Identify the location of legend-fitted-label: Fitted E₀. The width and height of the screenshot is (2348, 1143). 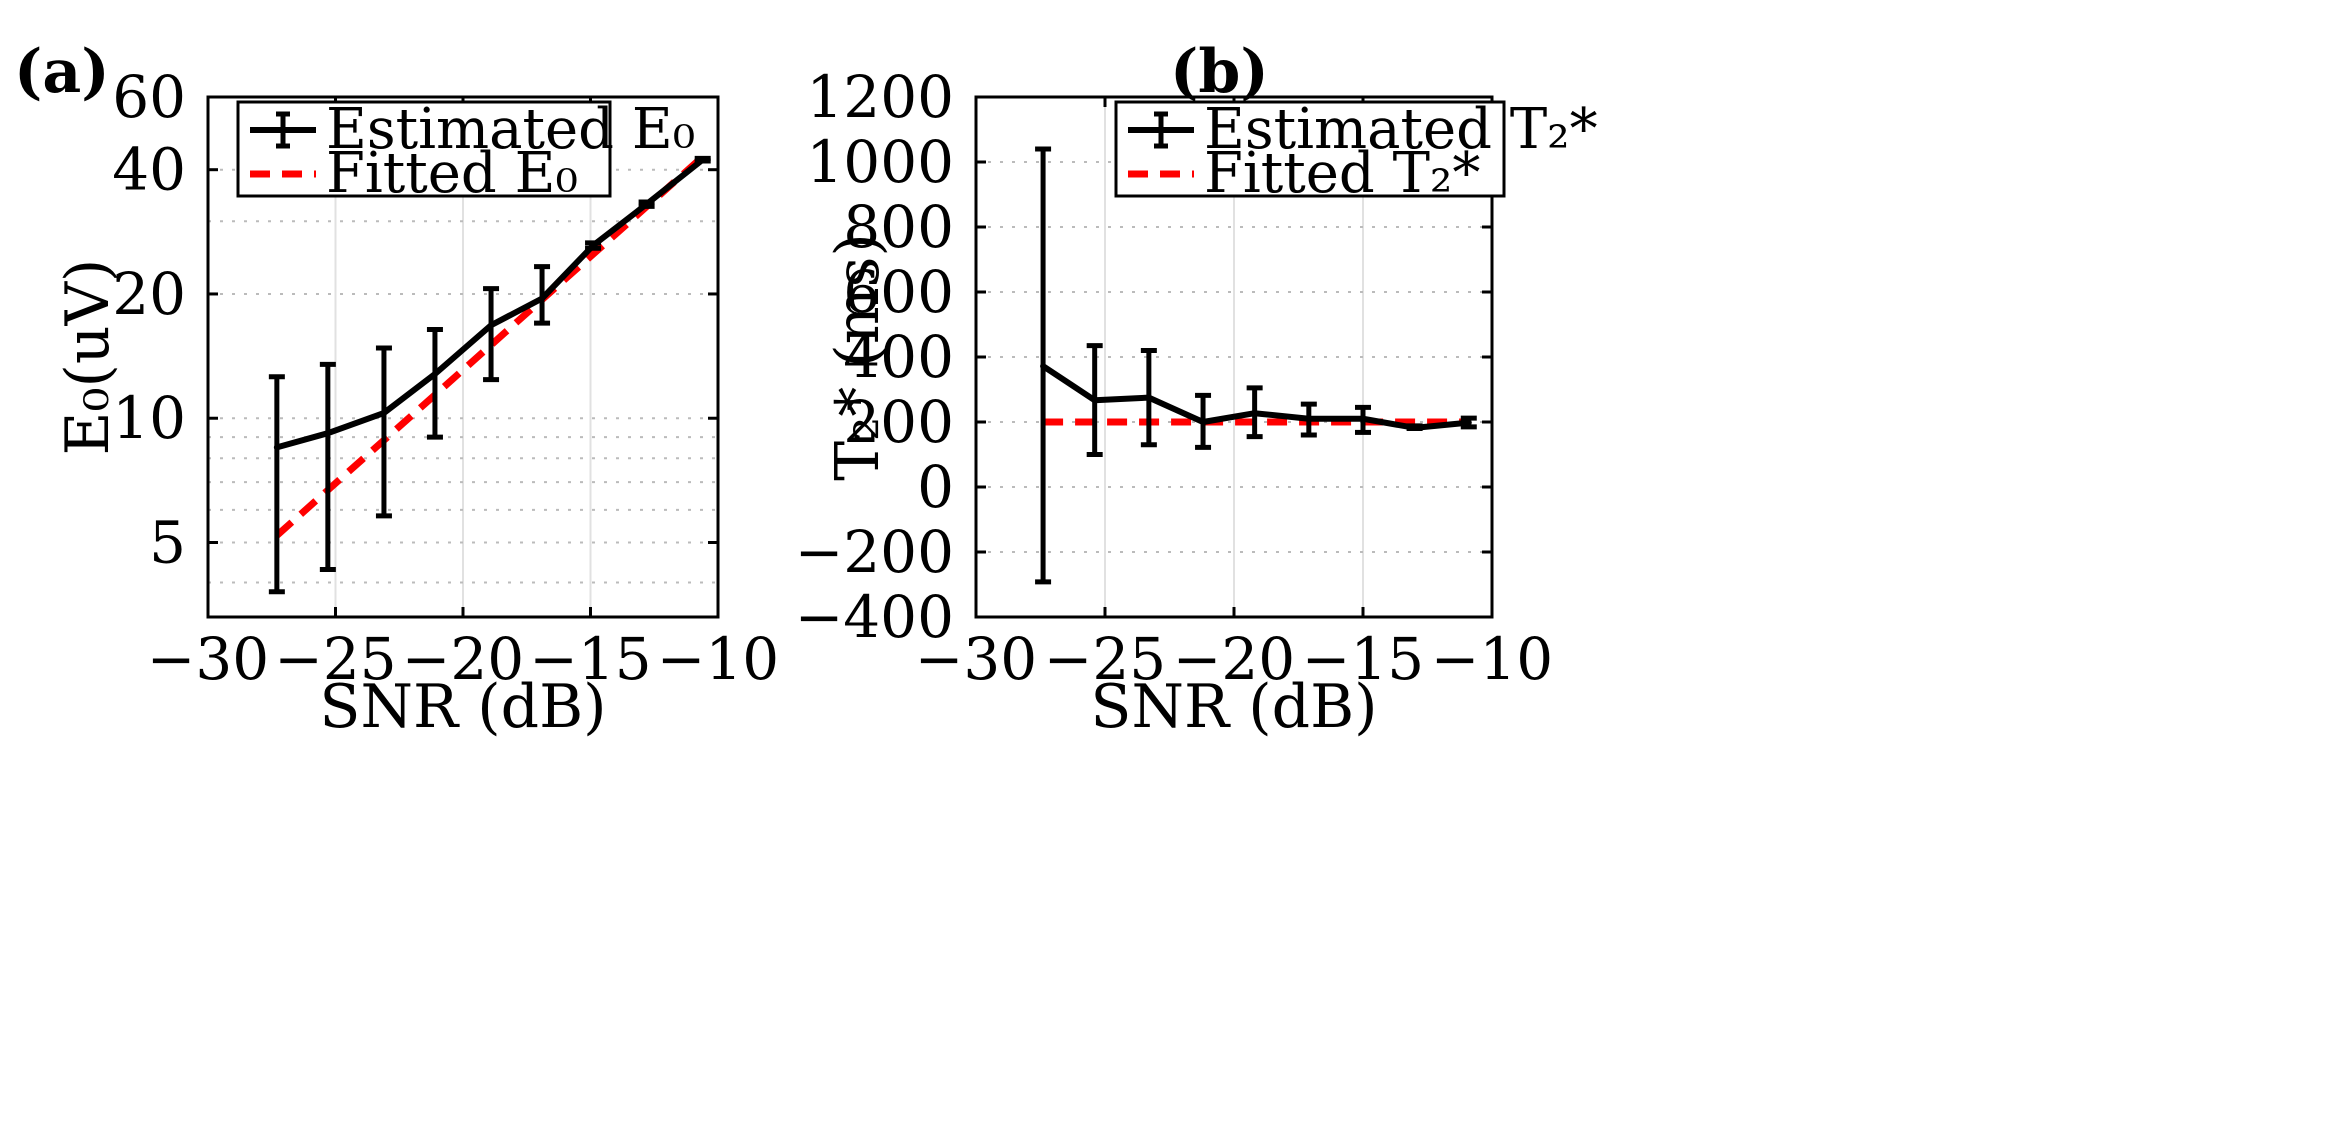
(452, 173).